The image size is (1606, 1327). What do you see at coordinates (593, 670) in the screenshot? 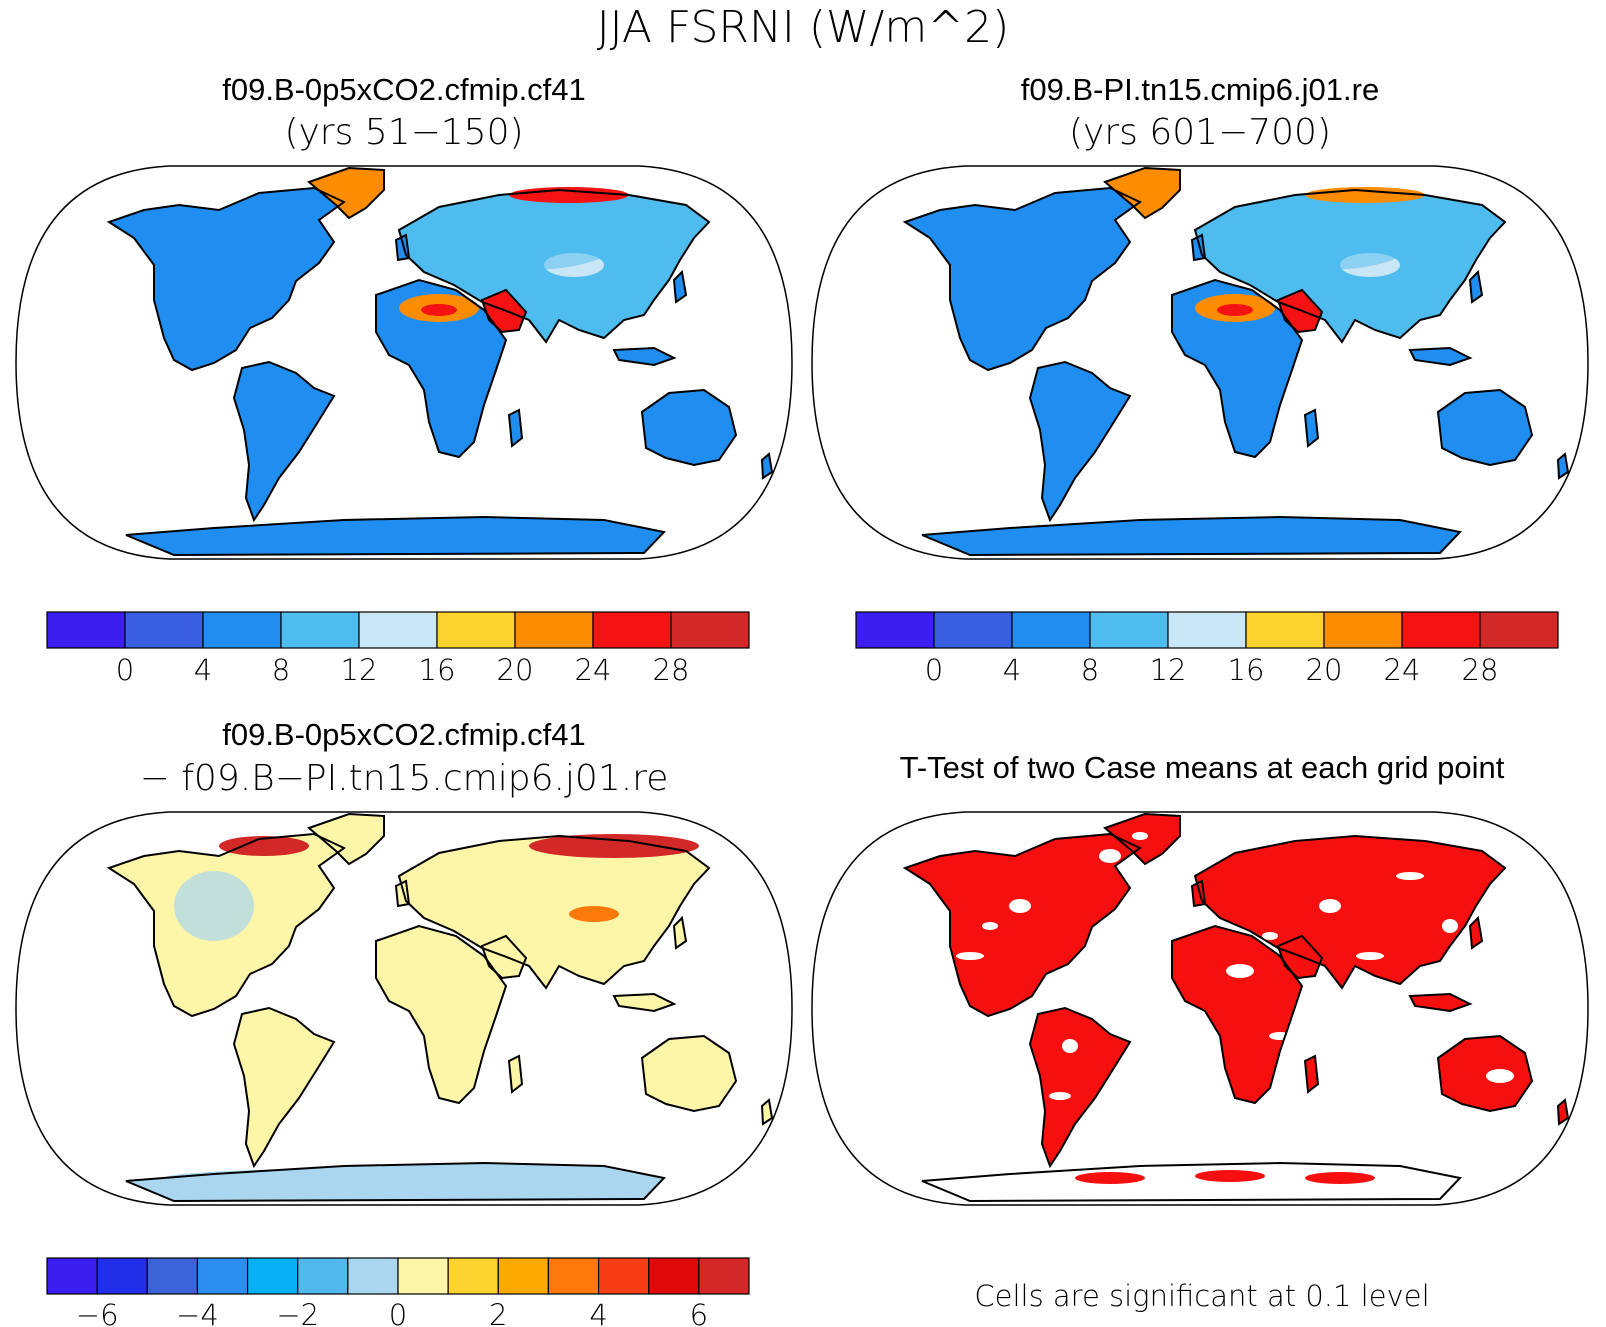
I see `colorbar-tick-label: 24` at bounding box center [593, 670].